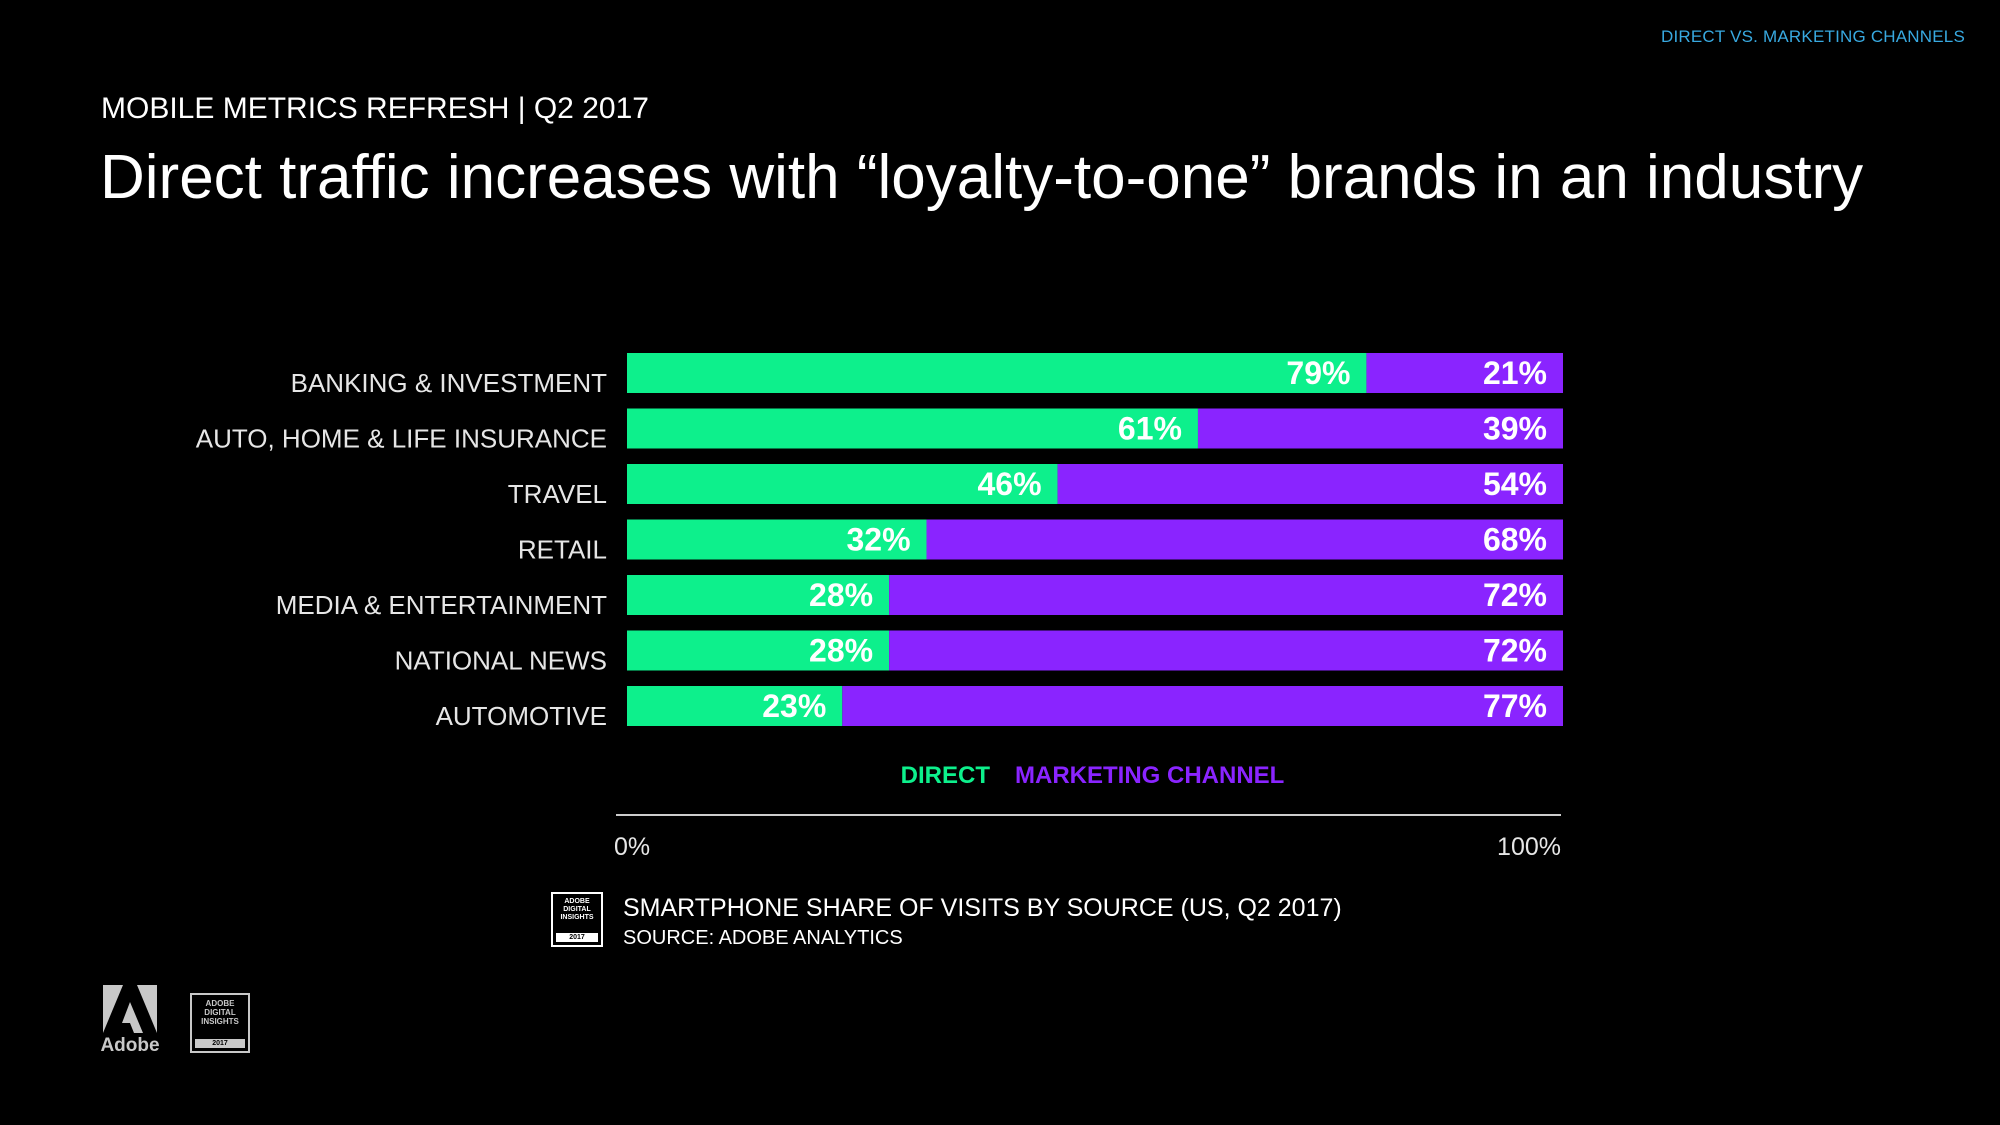  I want to click on category-label: BANKING & INVESTMENT, so click(449, 383).